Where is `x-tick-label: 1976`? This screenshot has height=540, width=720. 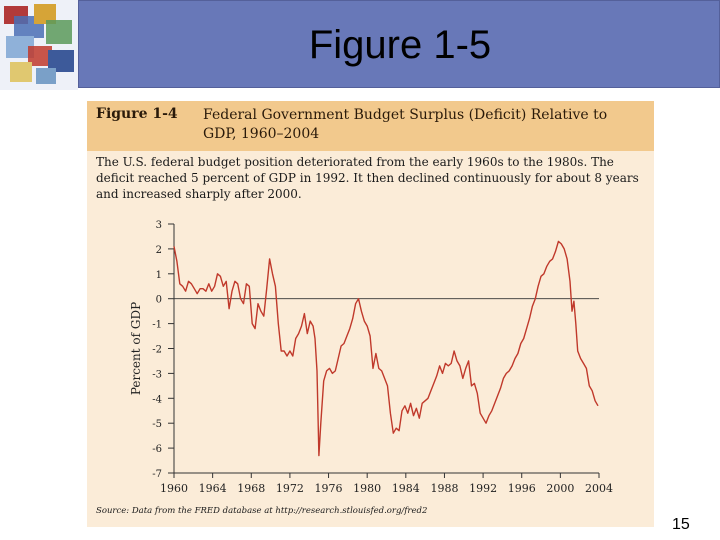
x-tick-label: 1976 is located at coordinates (329, 488).